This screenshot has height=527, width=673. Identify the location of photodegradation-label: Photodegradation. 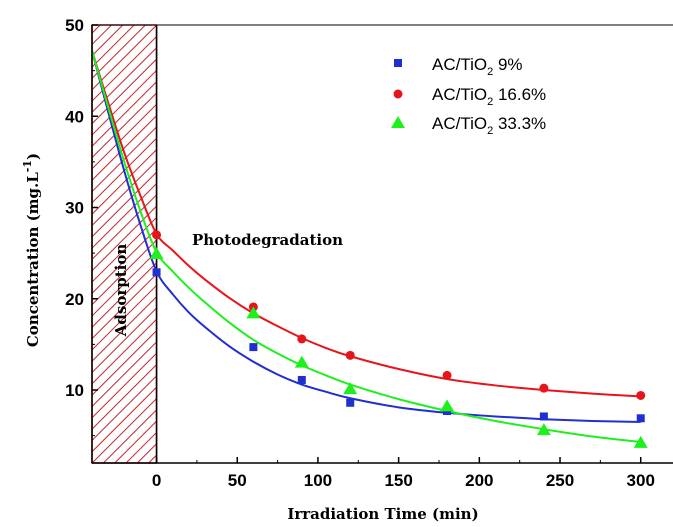
(267, 240).